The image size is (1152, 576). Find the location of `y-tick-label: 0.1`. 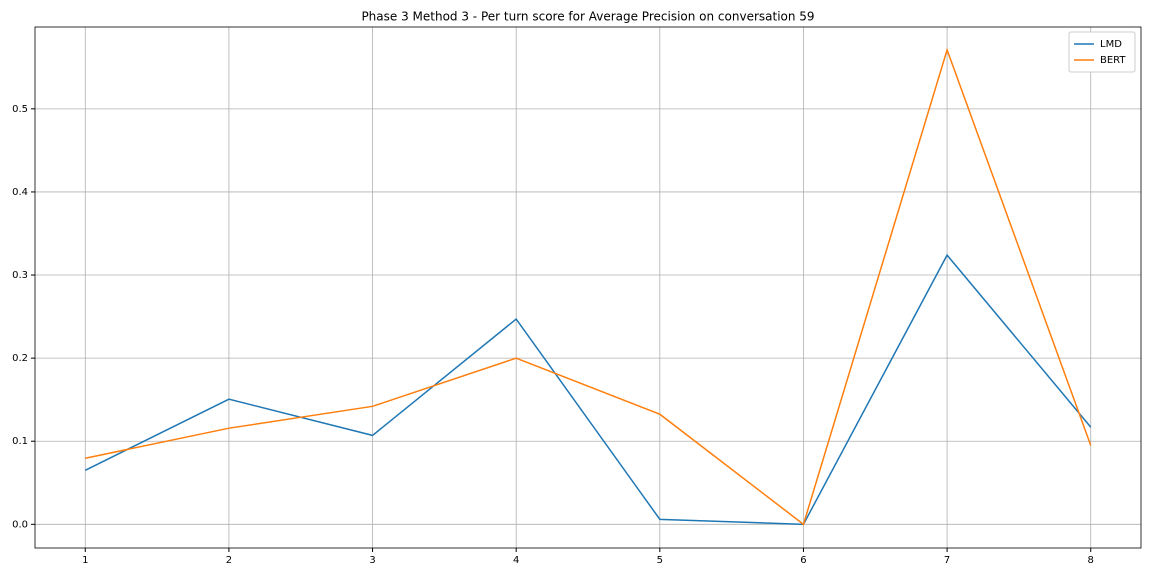

y-tick-label: 0.1 is located at coordinates (20, 441).